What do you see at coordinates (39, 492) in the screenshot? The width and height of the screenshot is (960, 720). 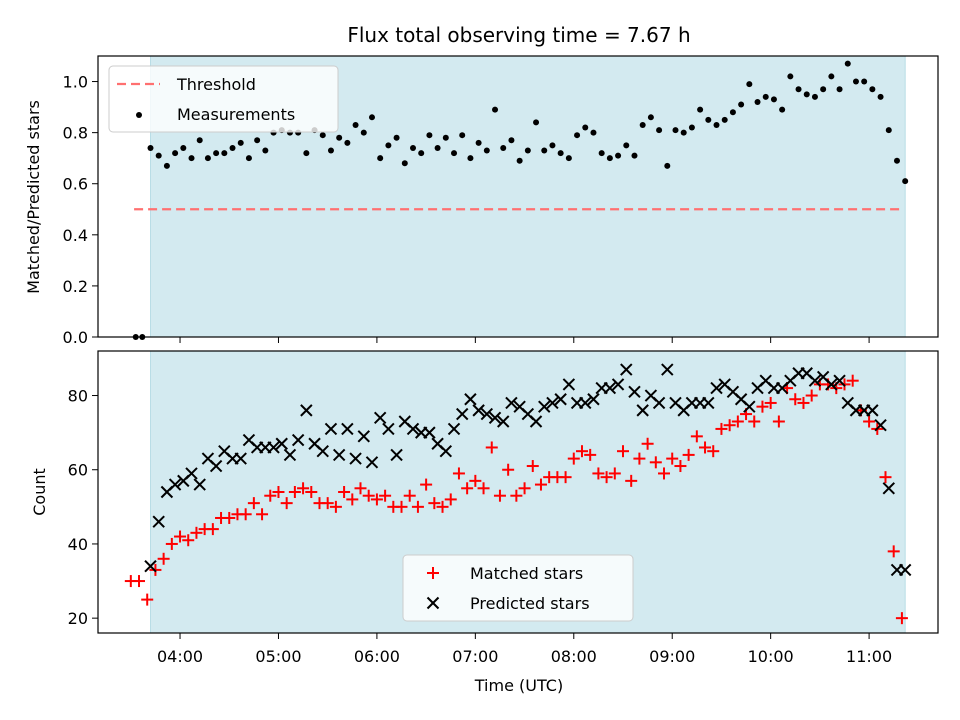 I see `bottom-y-axis-label: Count` at bounding box center [39, 492].